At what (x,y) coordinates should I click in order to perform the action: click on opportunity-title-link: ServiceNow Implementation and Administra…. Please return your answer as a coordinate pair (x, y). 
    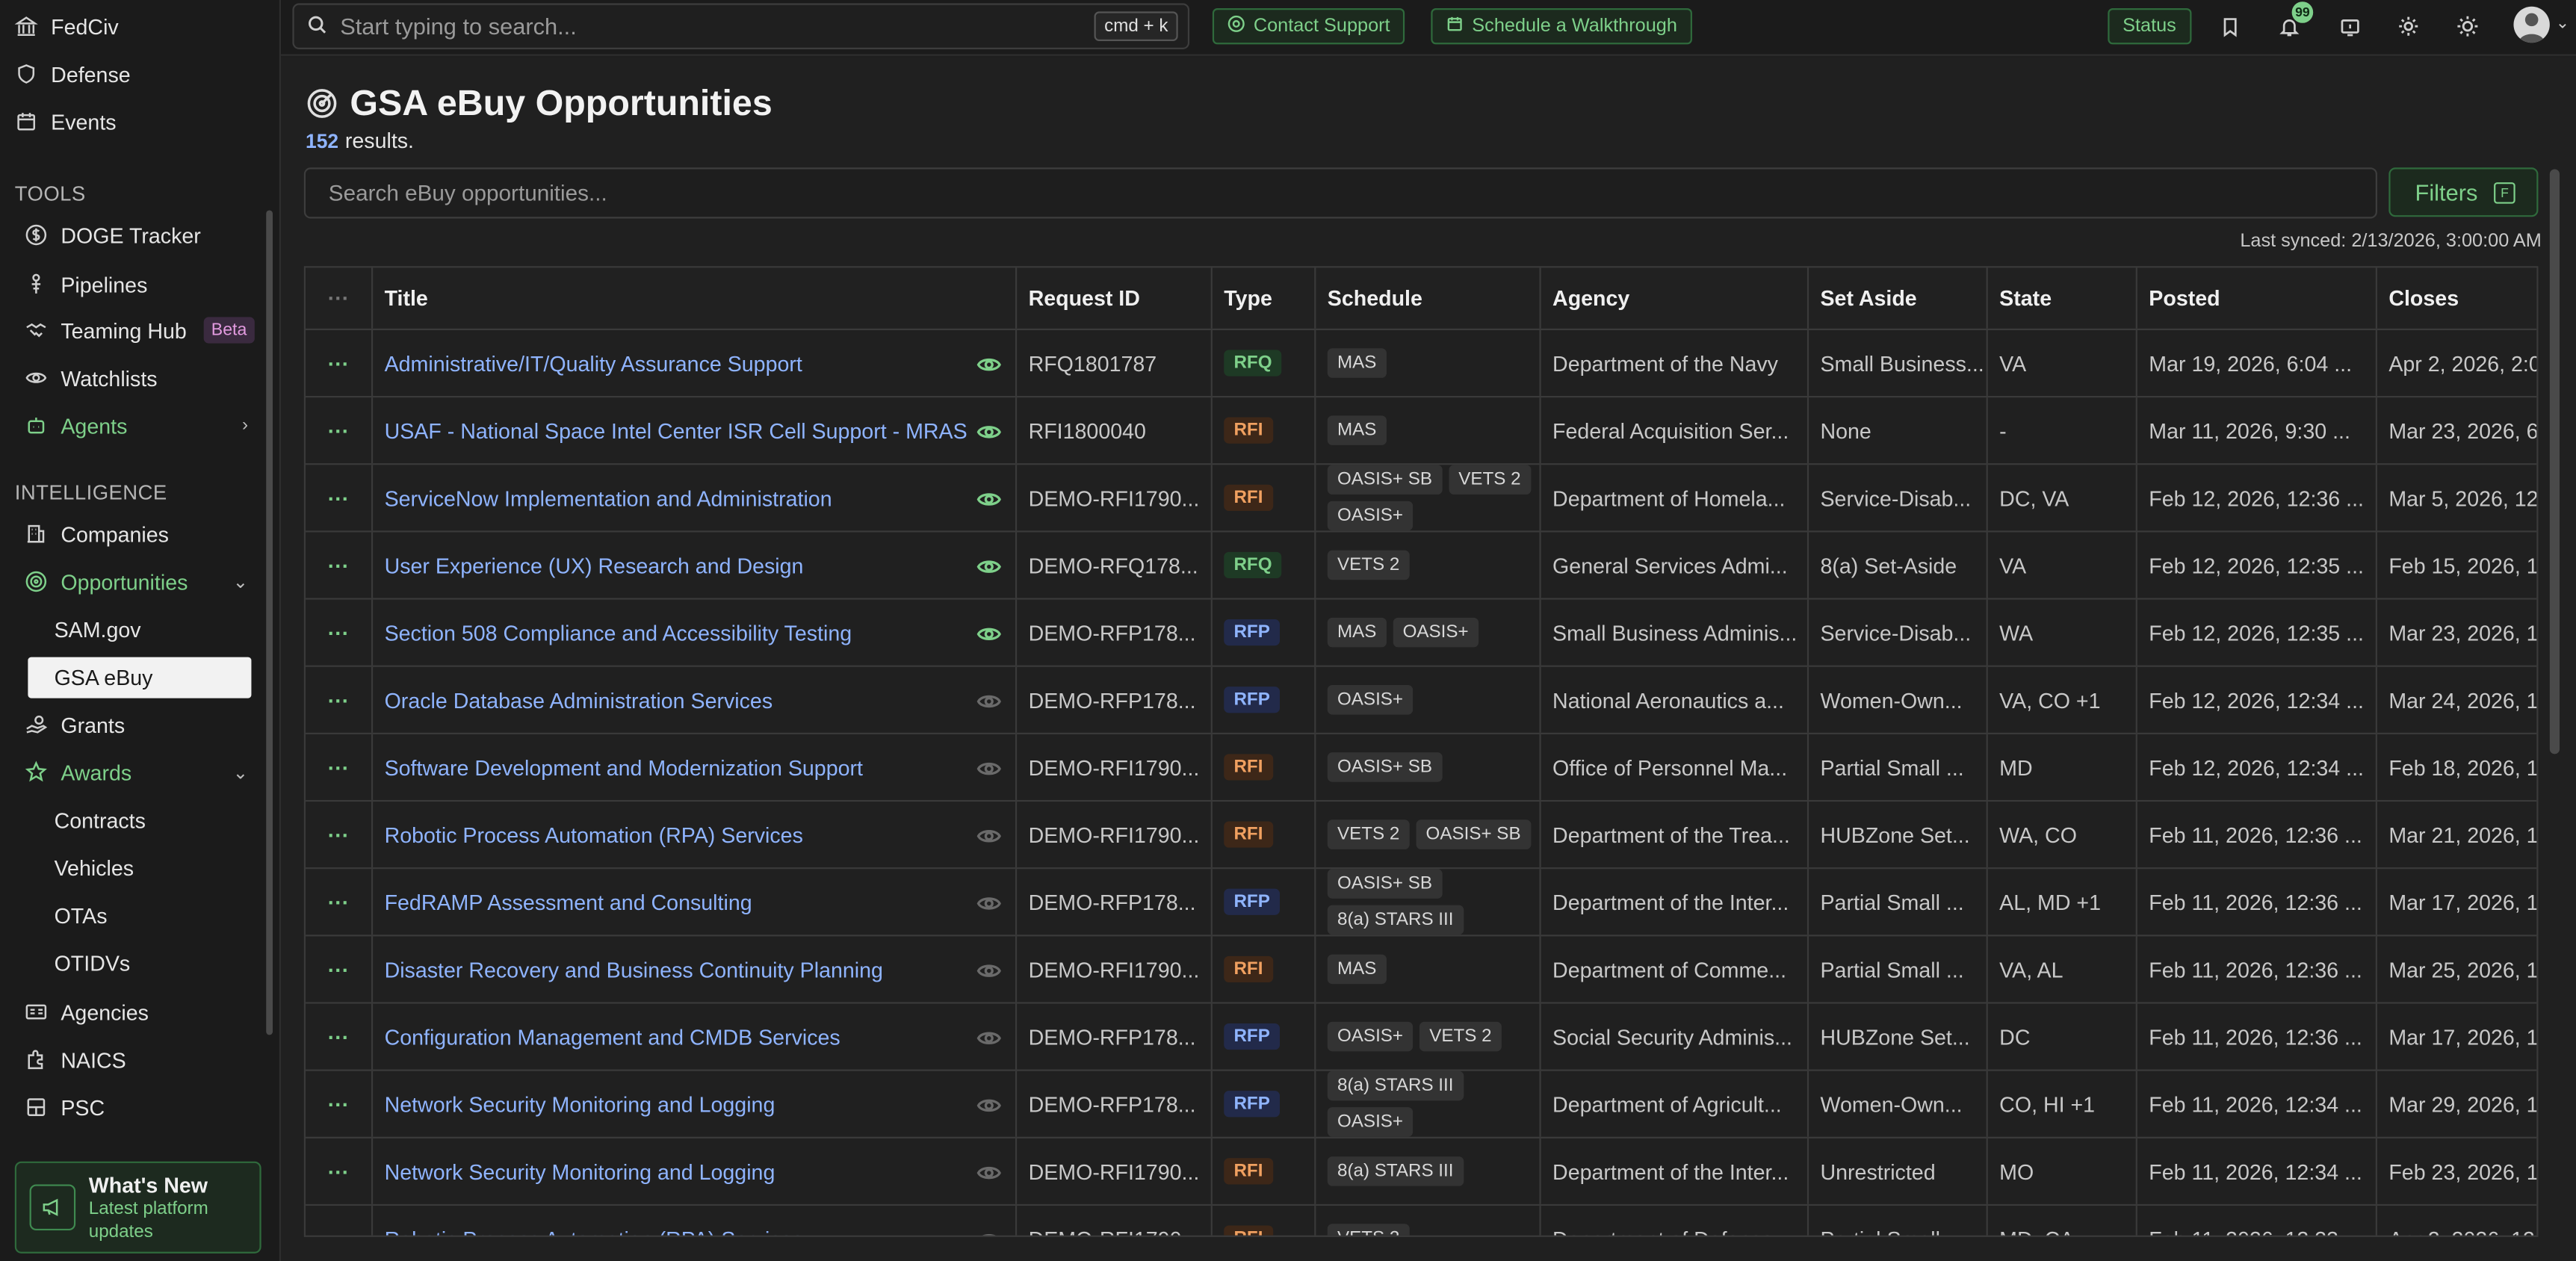
    Looking at the image, I should click on (608, 497).